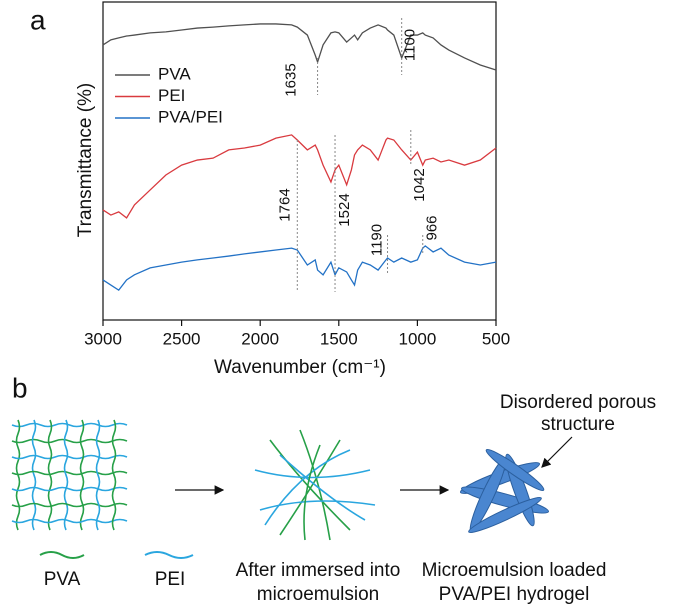 Image resolution: width=685 pixels, height=609 pixels. What do you see at coordinates (170, 579) in the screenshot?
I see `legend-text: PEI` at bounding box center [170, 579].